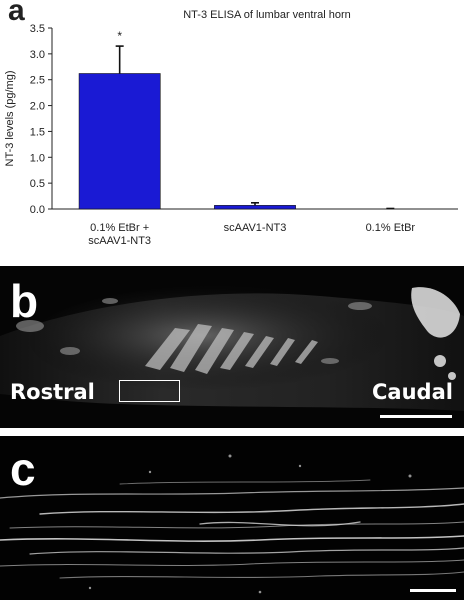 The width and height of the screenshot is (464, 600). What do you see at coordinates (412, 392) in the screenshot?
I see `caudal-label: Caudal` at bounding box center [412, 392].